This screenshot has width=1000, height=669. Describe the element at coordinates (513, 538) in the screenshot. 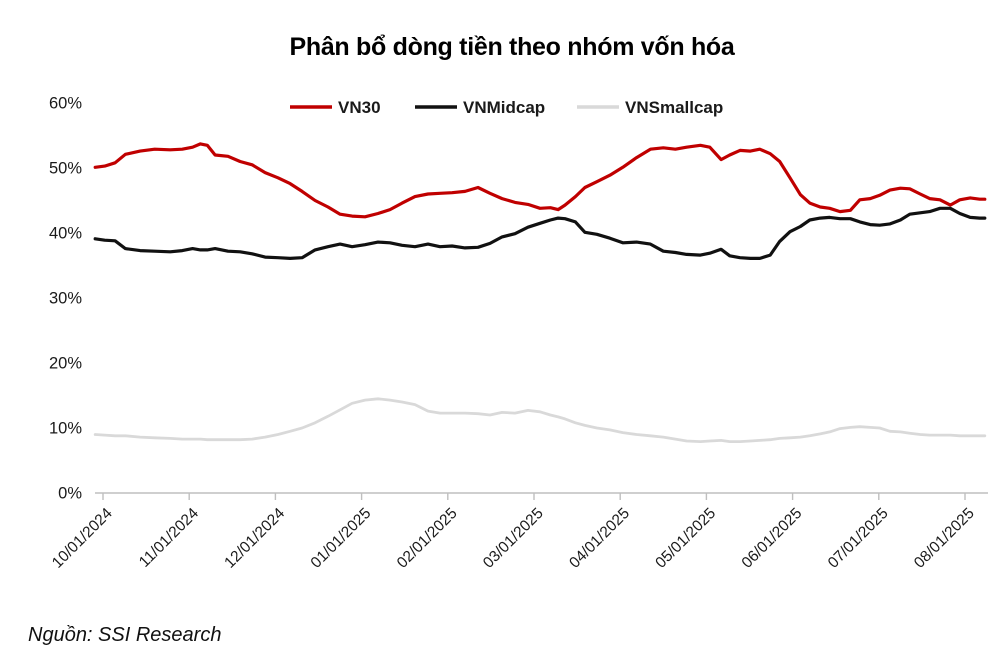

I see `x-tick-label-5: 03/01/2025` at that location.